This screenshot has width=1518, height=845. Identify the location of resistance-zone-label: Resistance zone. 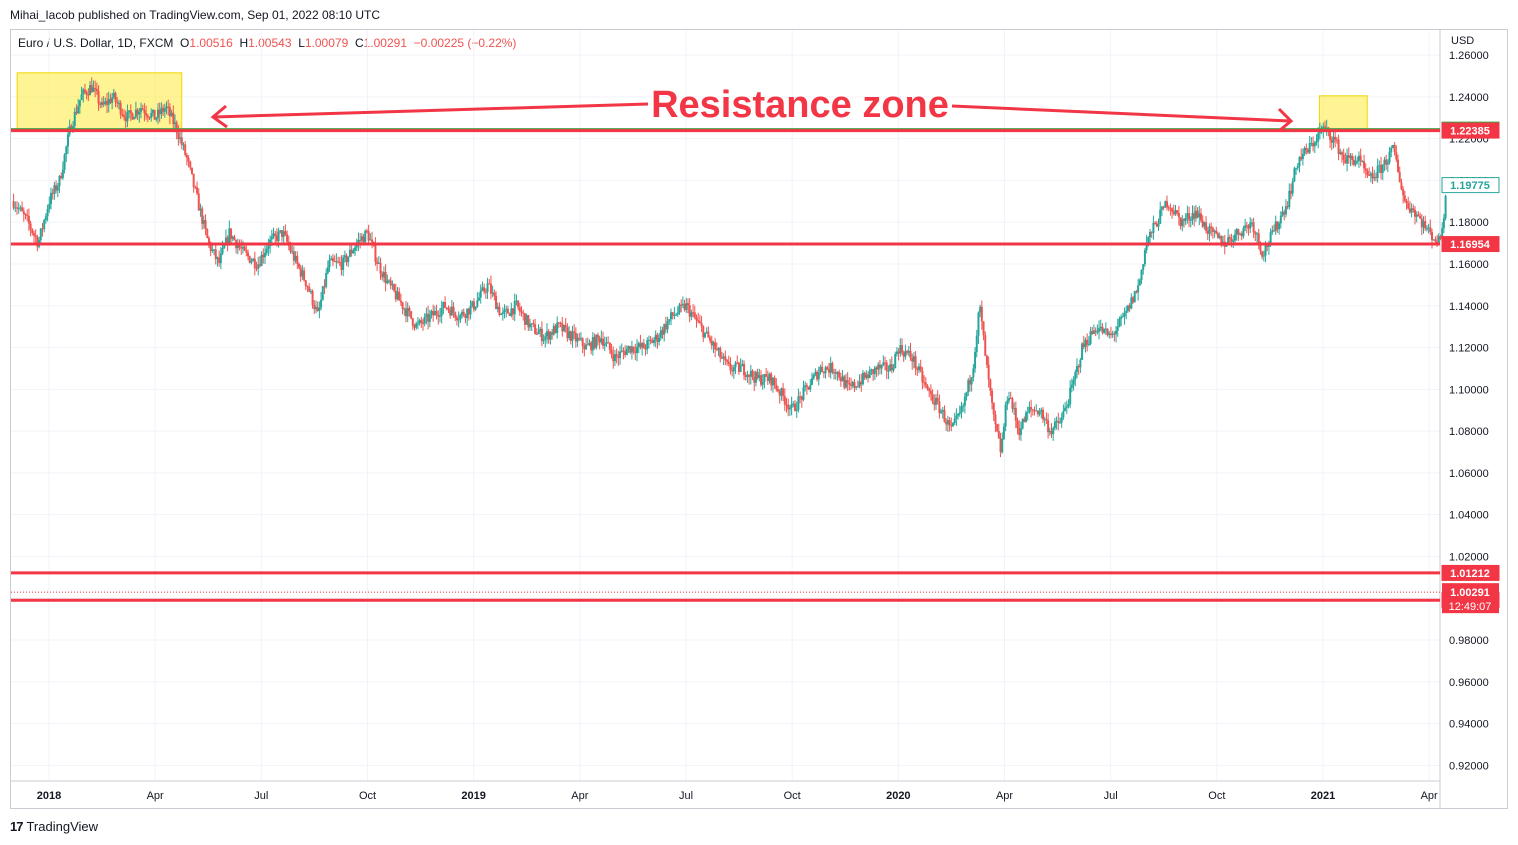
(800, 105).